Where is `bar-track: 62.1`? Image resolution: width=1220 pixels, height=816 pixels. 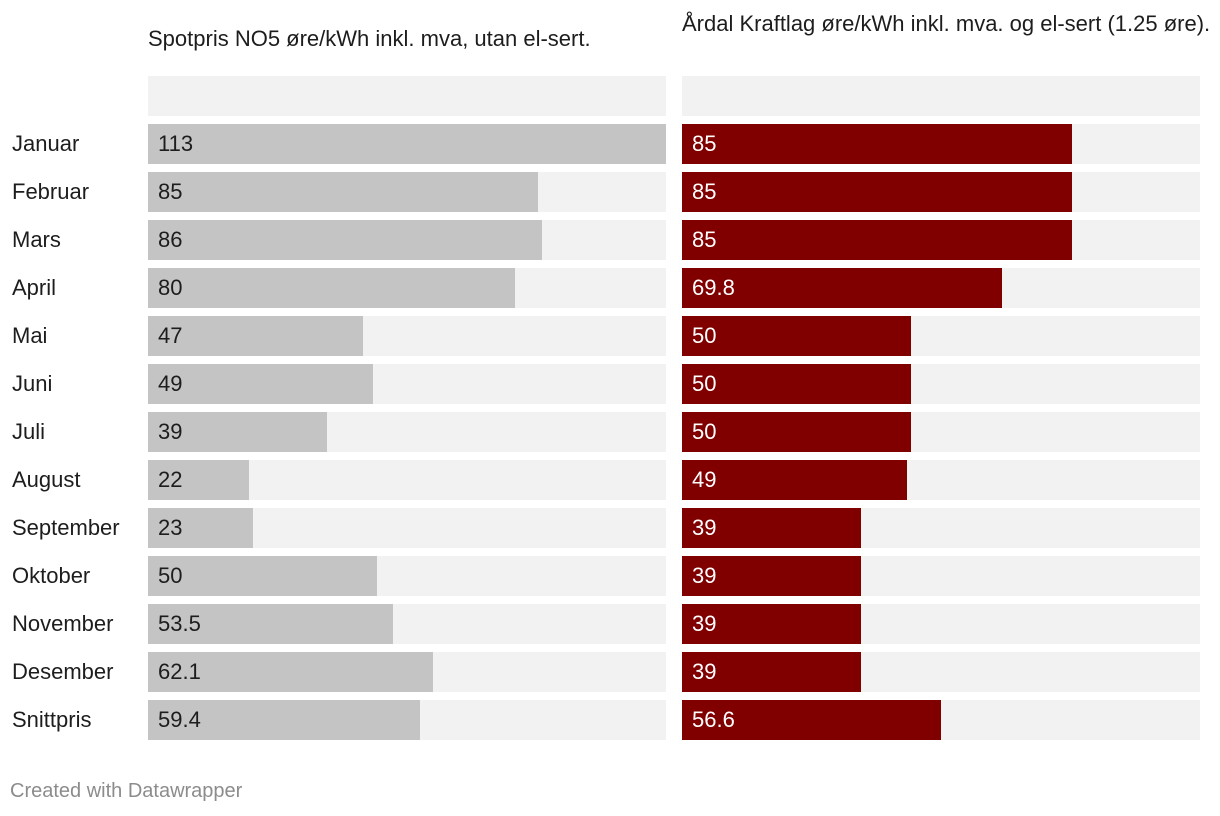
bar-track: 62.1 is located at coordinates (407, 672).